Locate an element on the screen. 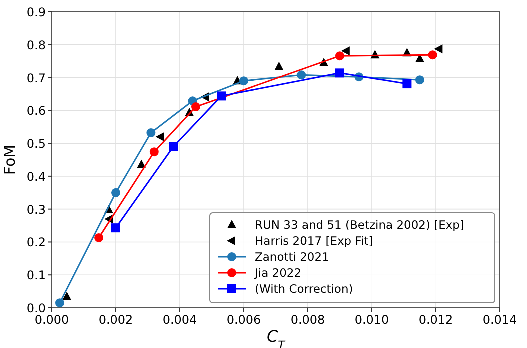 The width and height of the screenshot is (527, 348). legend-label: Jia 2022 is located at coordinates (278, 273).